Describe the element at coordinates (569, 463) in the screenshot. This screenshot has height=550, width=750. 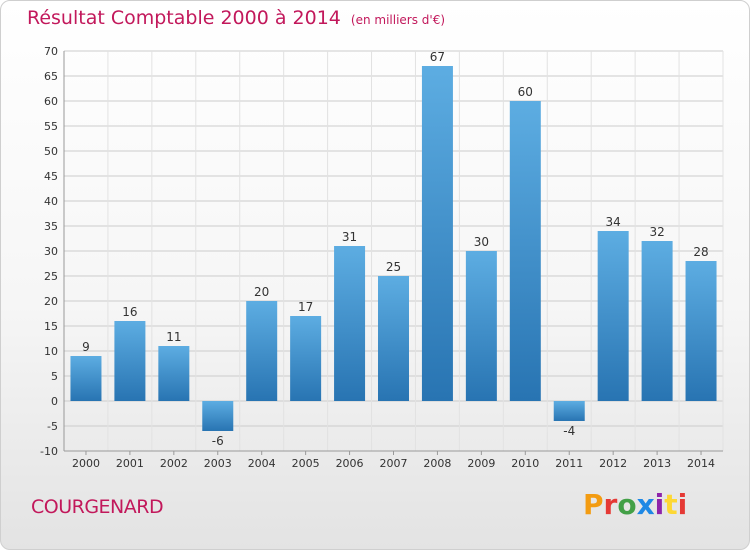
I see `x-tick-label: 2011` at that location.